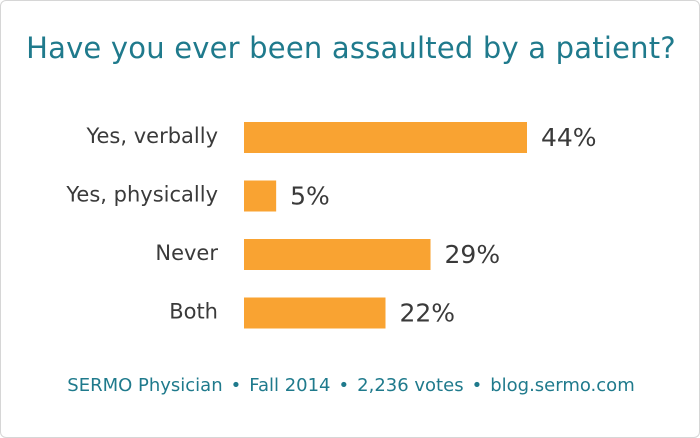 The height and width of the screenshot is (438, 700). What do you see at coordinates (473, 254) in the screenshot?
I see `value-label: 29%` at bounding box center [473, 254].